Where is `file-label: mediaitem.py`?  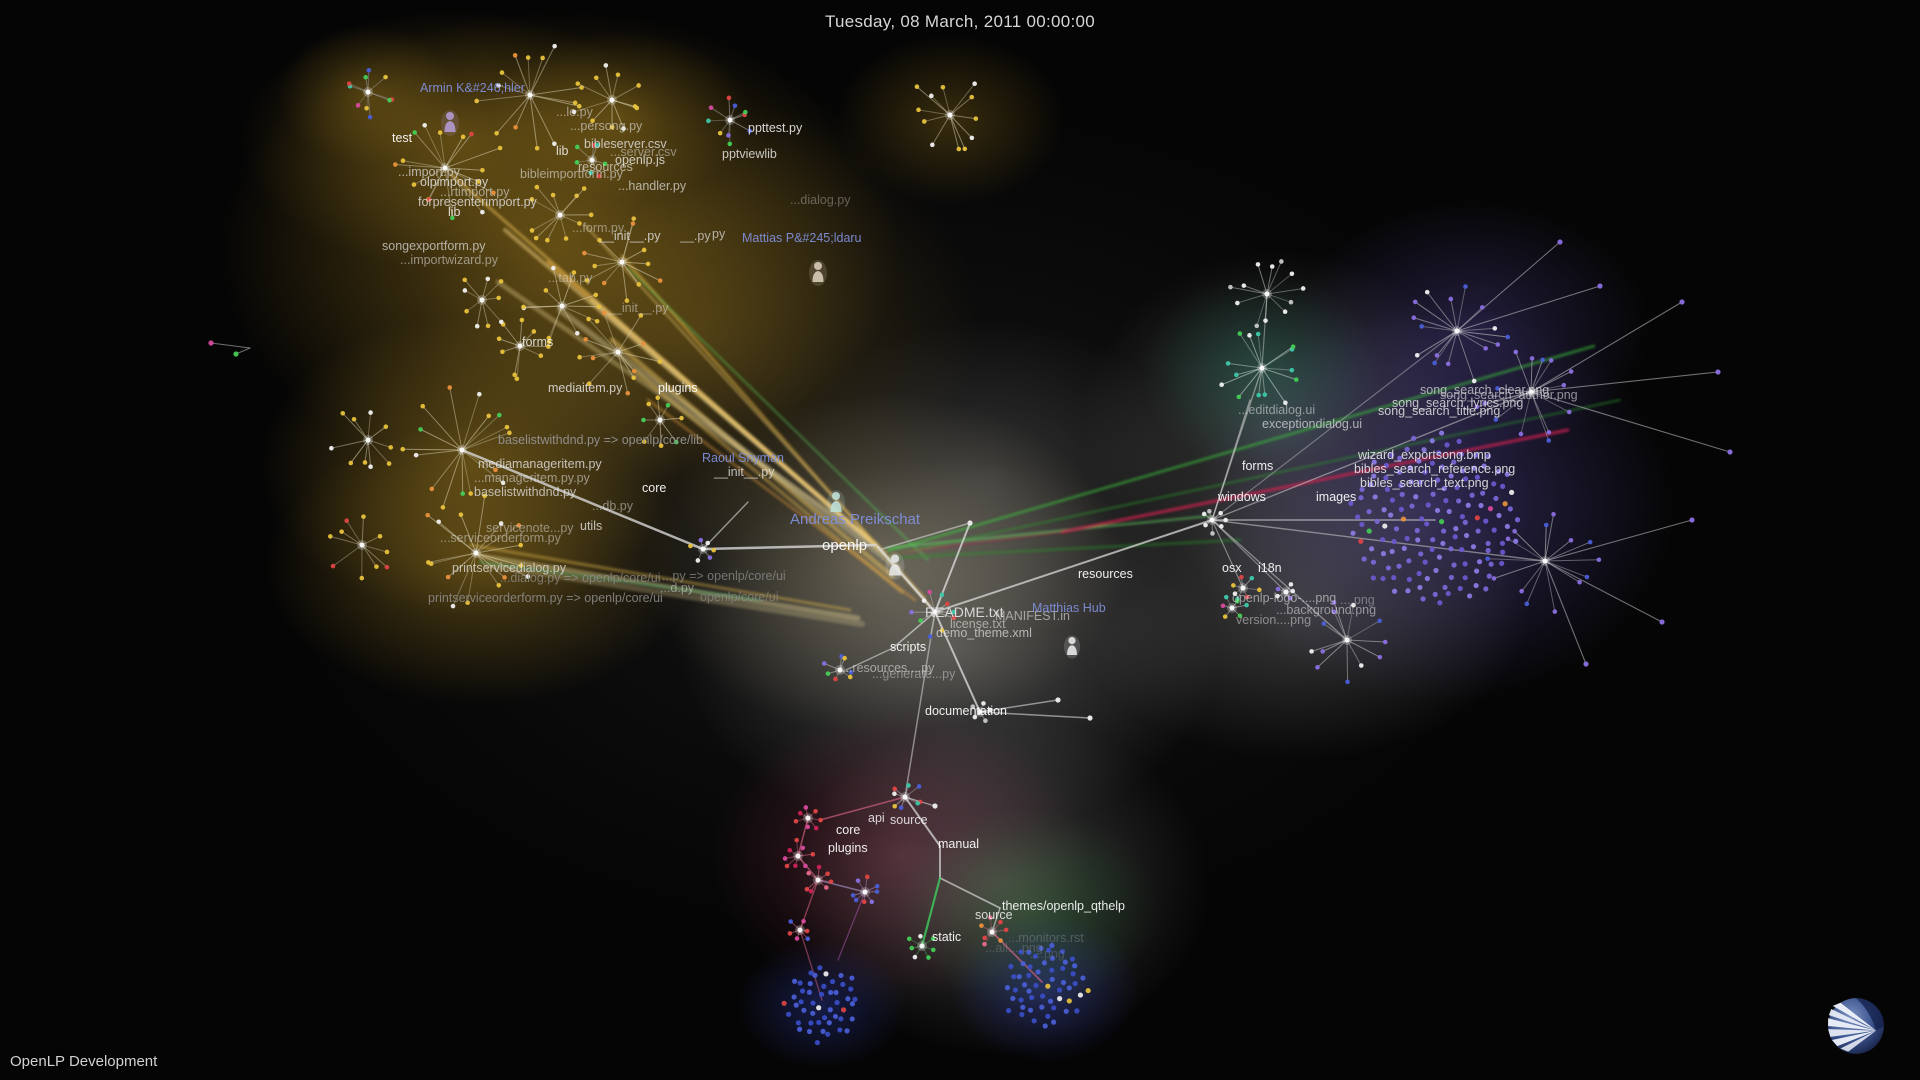
file-label: mediaitem.py is located at coordinates (585, 388).